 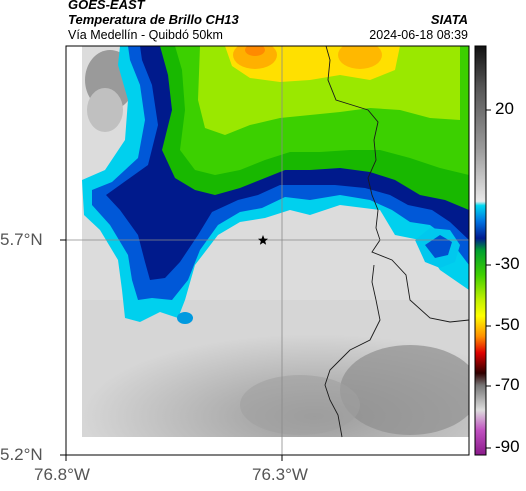 What do you see at coordinates (418, 35) in the screenshot?
I see `timestamp-label: 2024-06-18 08:39` at bounding box center [418, 35].